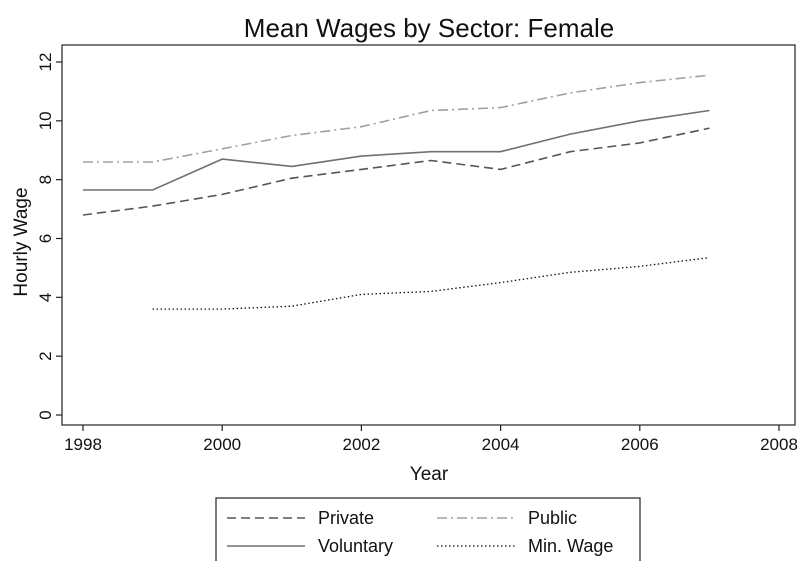 This screenshot has width=805, height=561. I want to click on y-tick-label: 2, so click(45, 355).